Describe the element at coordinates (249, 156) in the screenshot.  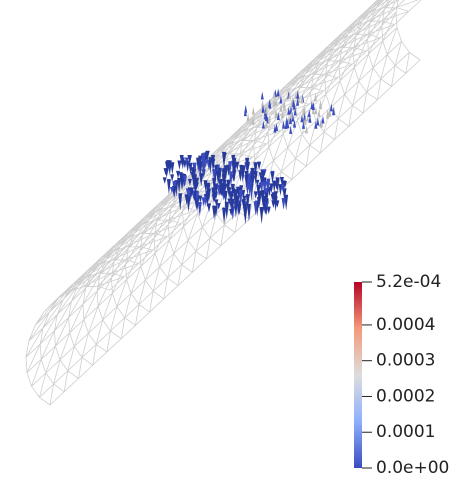
I see `glyphs` at that location.